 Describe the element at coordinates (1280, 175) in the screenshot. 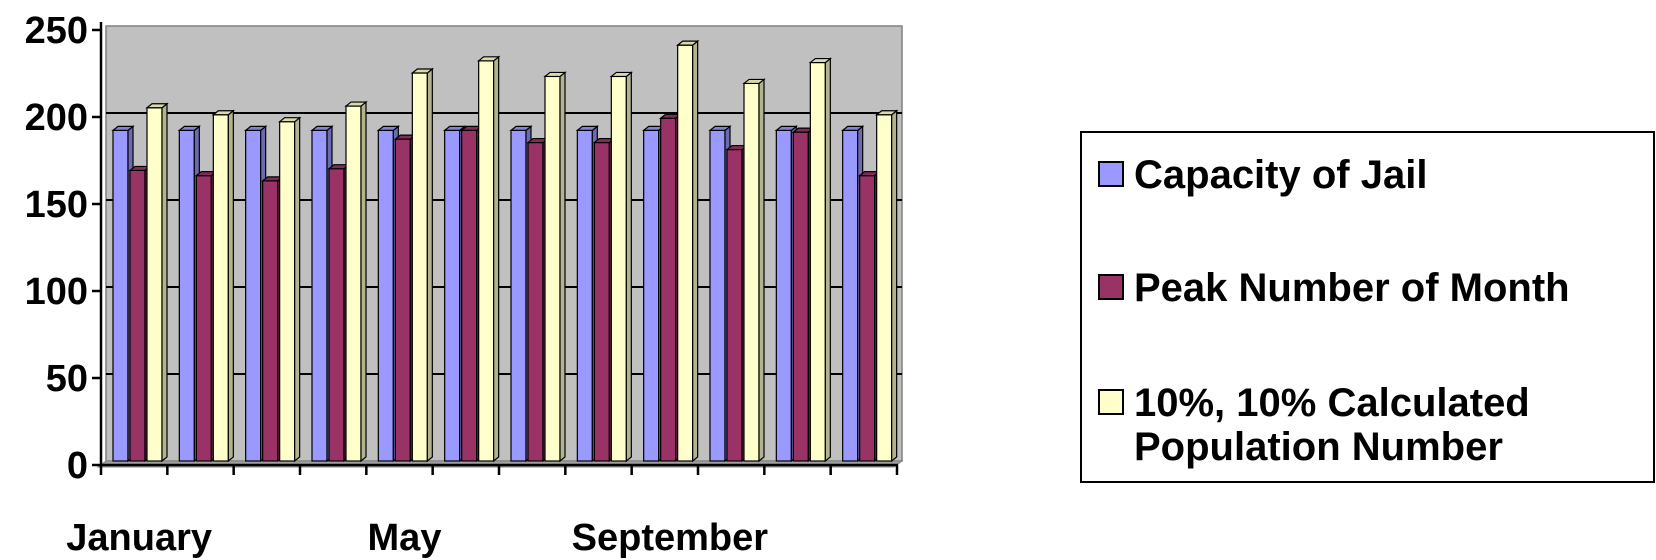

I see `legend-label-capacity: Capacity of Jail` at that location.